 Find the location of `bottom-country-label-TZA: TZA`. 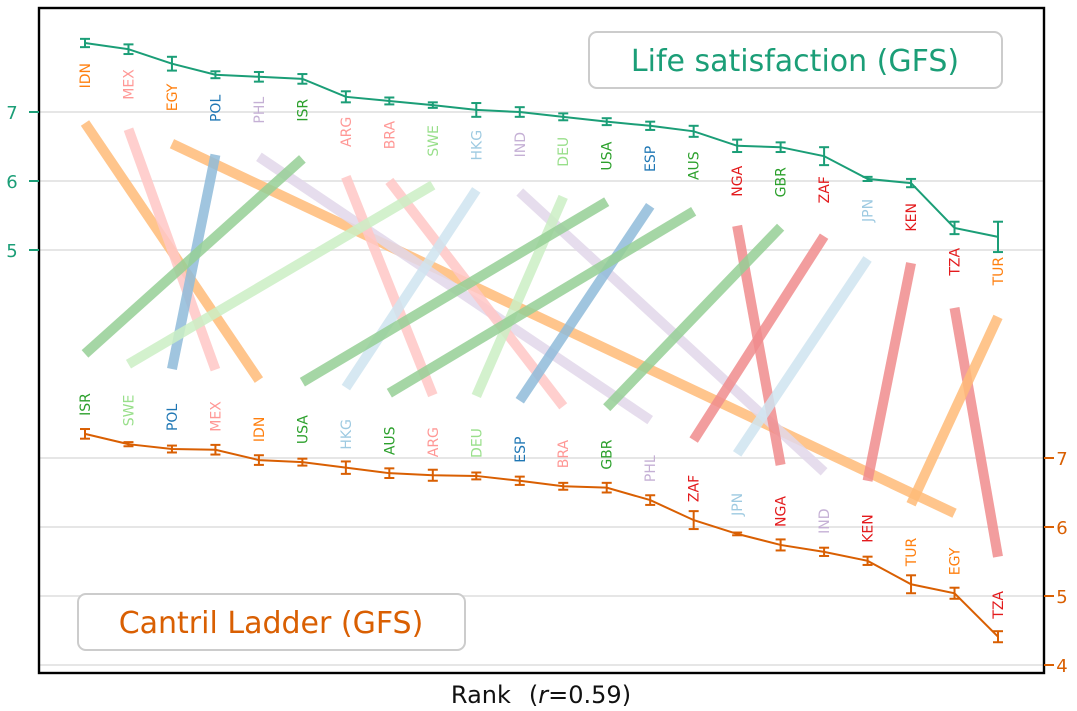

bottom-country-label-TZA: TZA is located at coordinates (999, 605).